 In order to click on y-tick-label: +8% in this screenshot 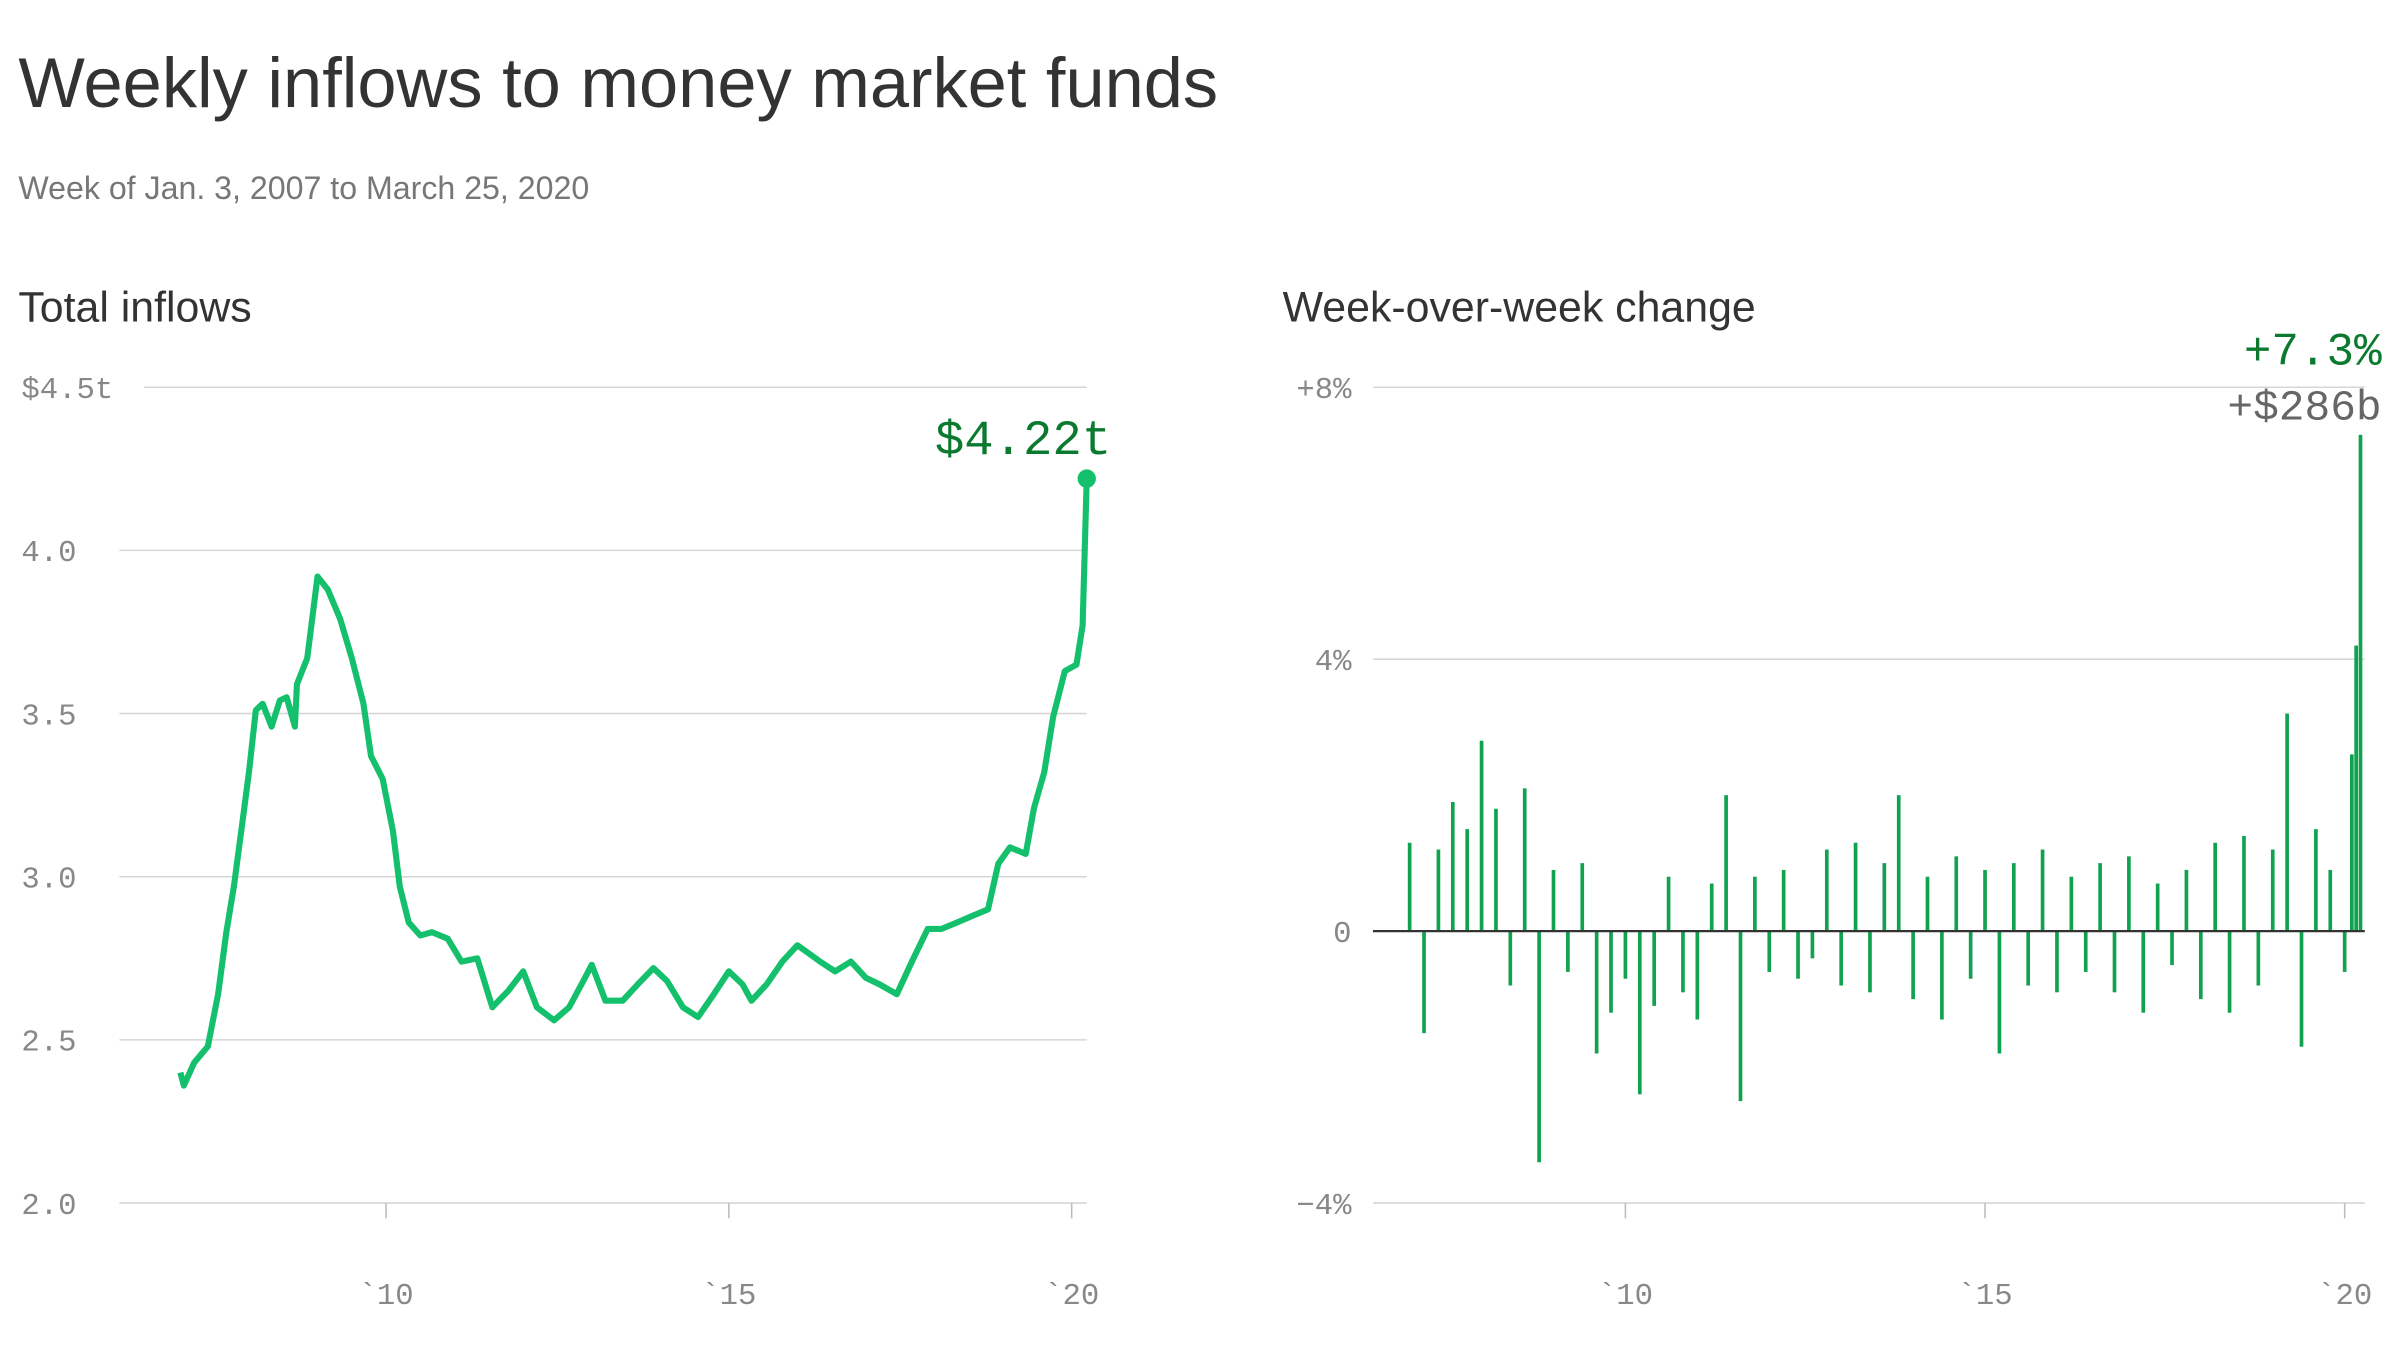, I will do `click(1324, 391)`.